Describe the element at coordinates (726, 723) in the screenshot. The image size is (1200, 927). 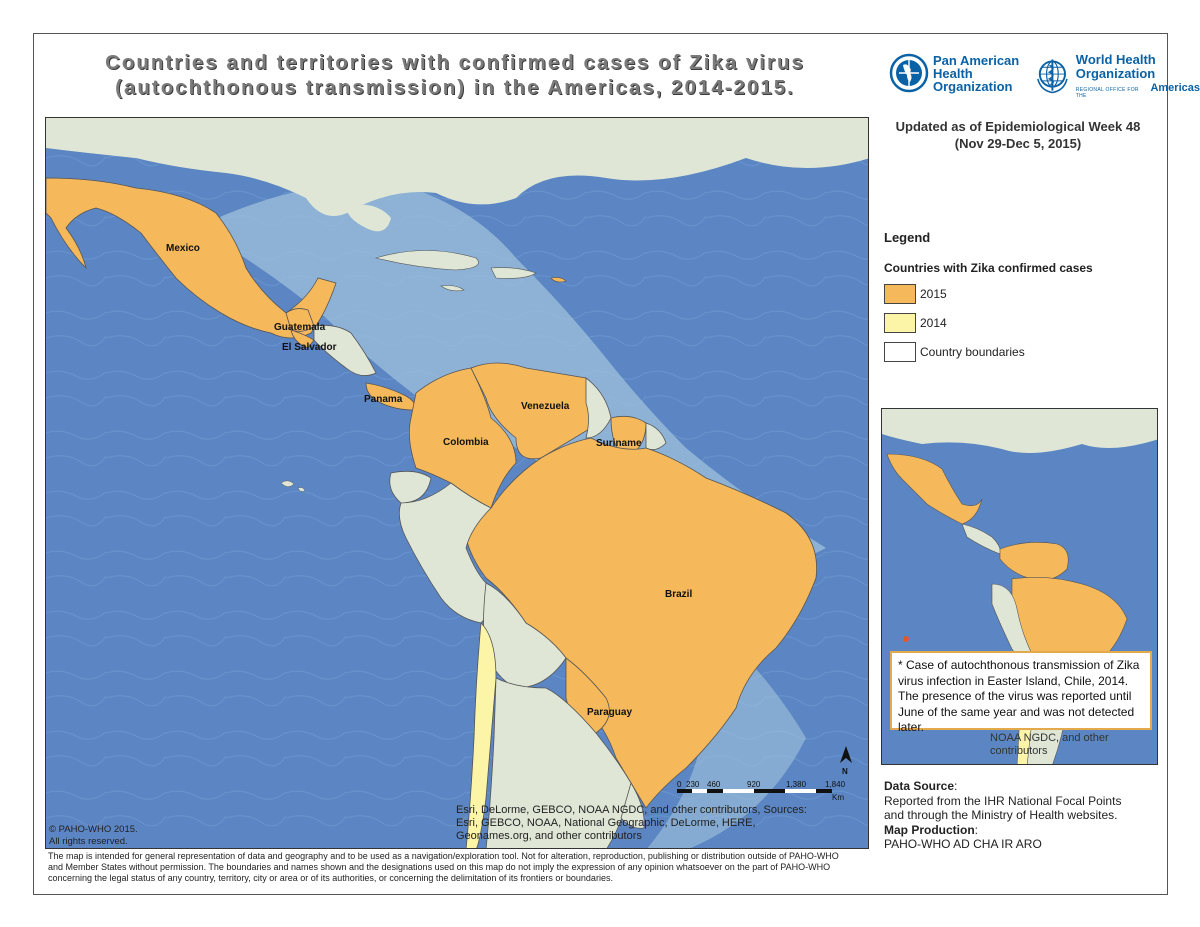
I see `shelf-atlantic` at that location.